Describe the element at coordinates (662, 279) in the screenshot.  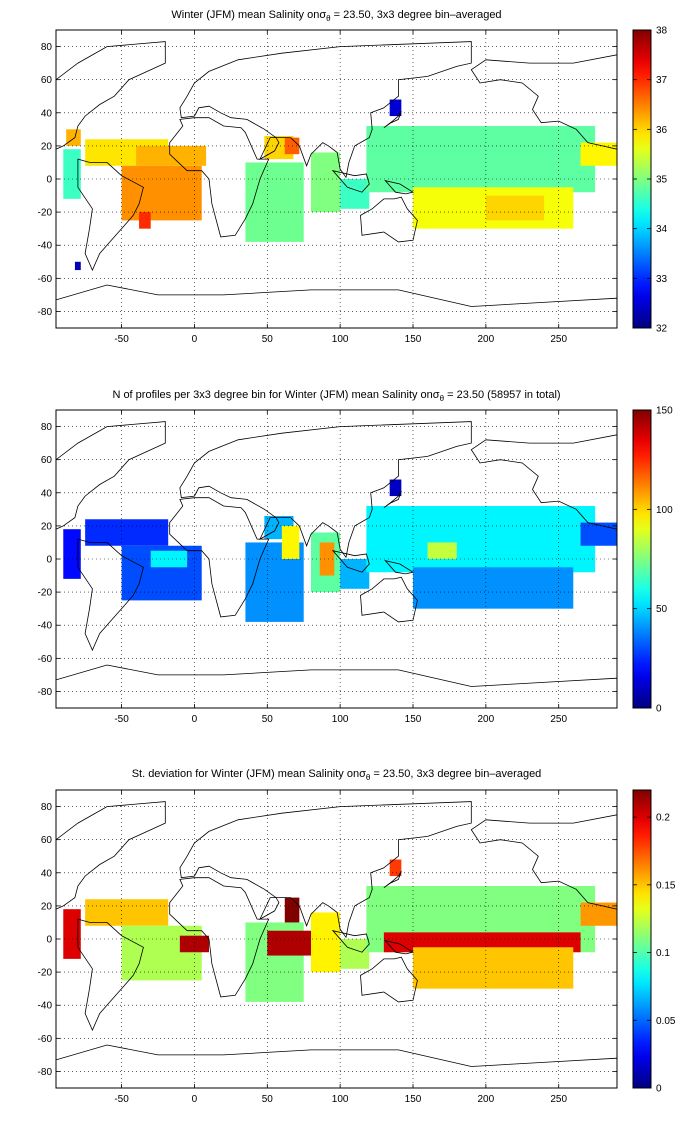
I see `colorbar-tick-label: 33` at that location.